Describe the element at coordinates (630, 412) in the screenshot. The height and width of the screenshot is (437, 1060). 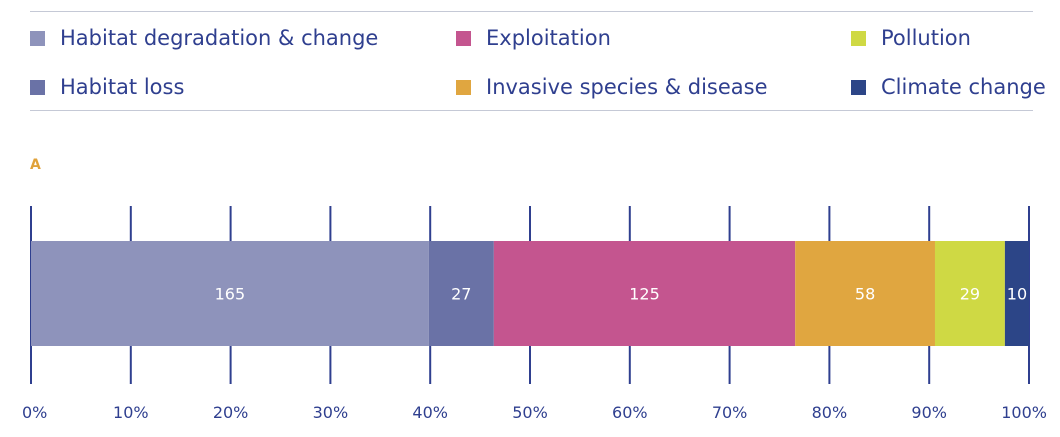
I see `x-tick-label: 60%` at that location.